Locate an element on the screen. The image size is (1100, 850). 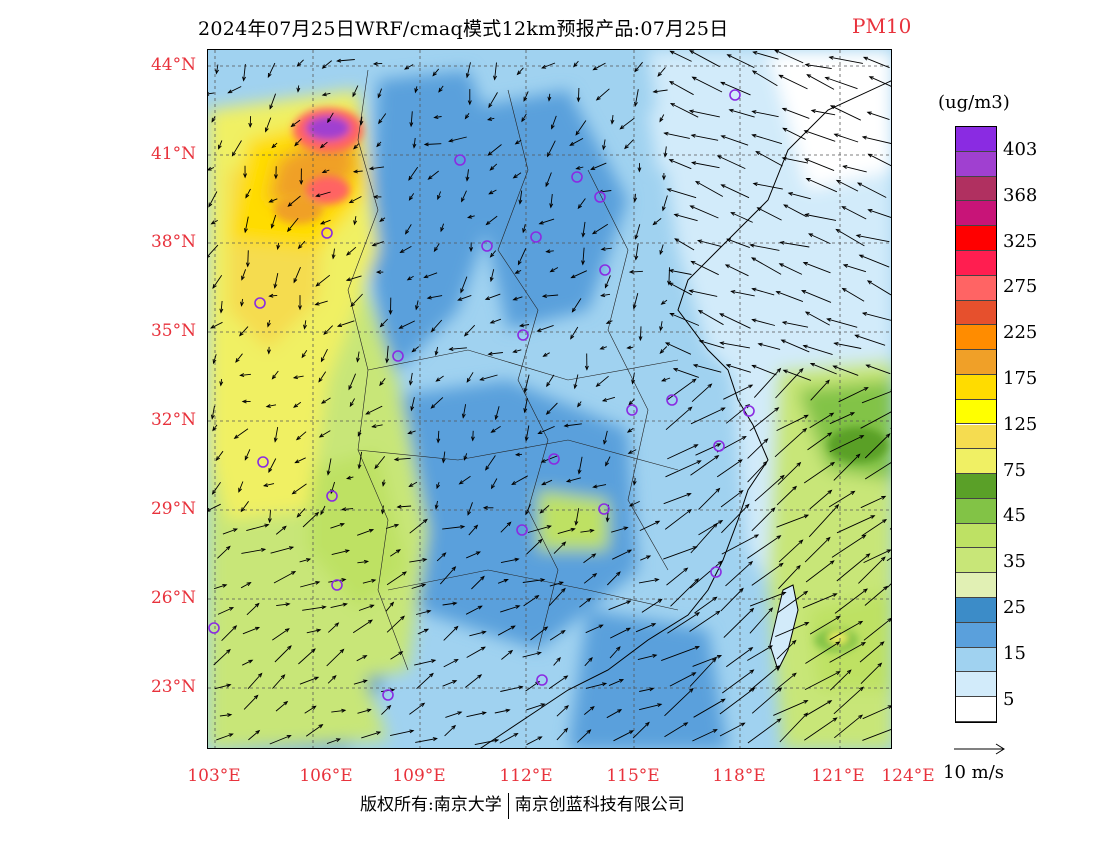
city-marker is located at coordinates (749, 411).